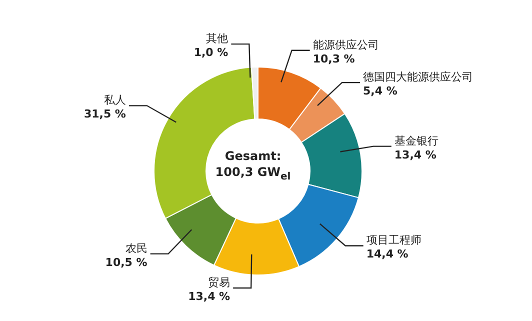  What do you see at coordinates (345, 45) in the screenshot?
I see `slice-label: 能源供应公司` at bounding box center [345, 45].